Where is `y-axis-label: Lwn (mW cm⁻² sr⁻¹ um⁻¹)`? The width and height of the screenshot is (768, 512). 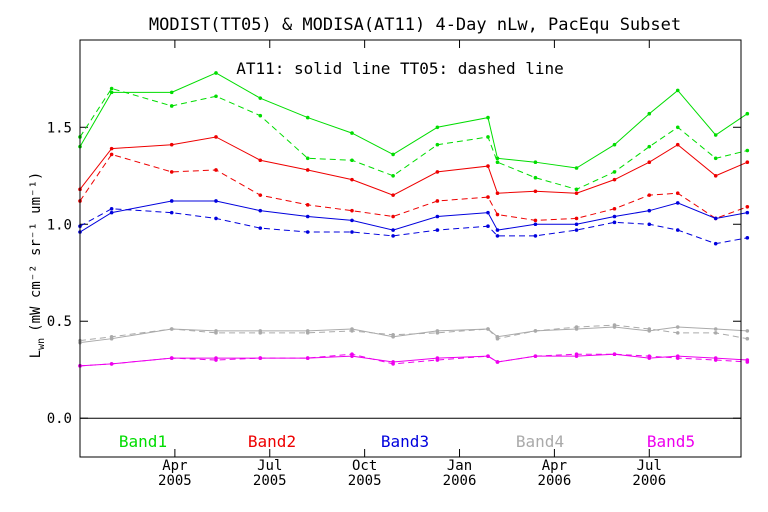 y-axis-label: Lwn (mW cm⁻² sr⁻¹ um⁻¹) is located at coordinates (37, 265).